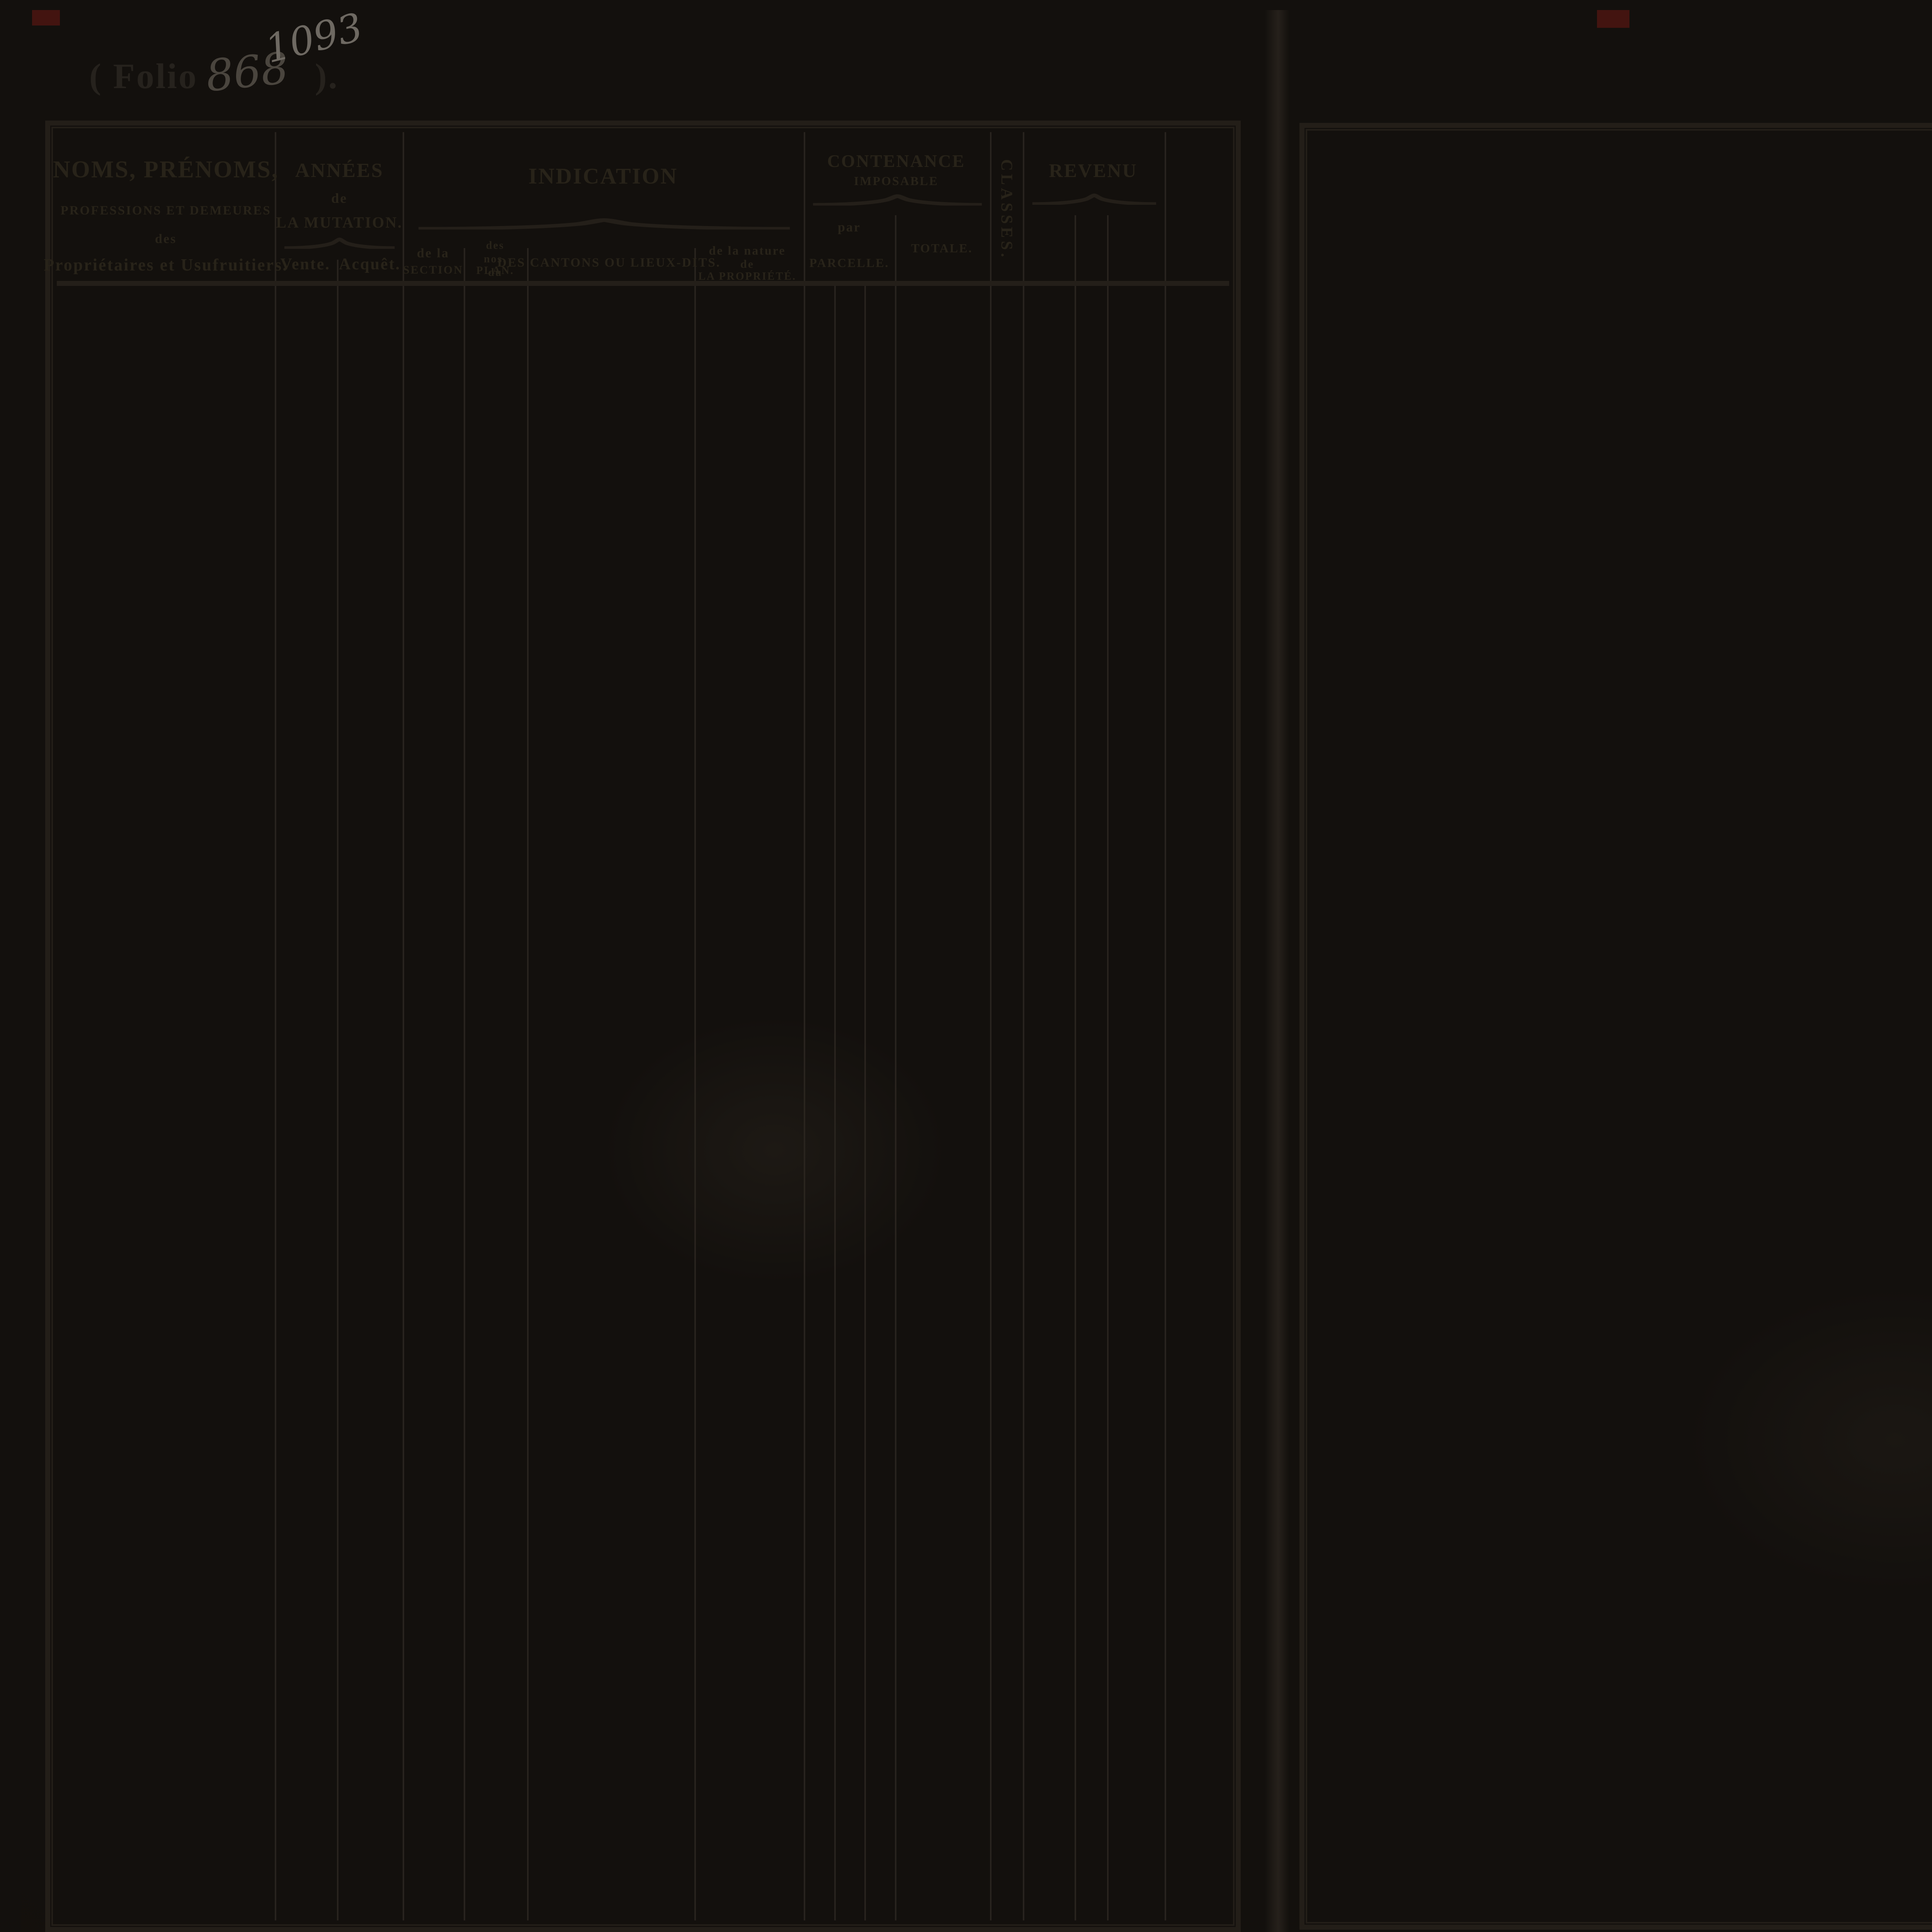 The width and height of the screenshot is (1932, 1932). Describe the element at coordinates (339, 223) in the screenshot. I see `col-header-annees-sub: LA MUTATION.` at that location.